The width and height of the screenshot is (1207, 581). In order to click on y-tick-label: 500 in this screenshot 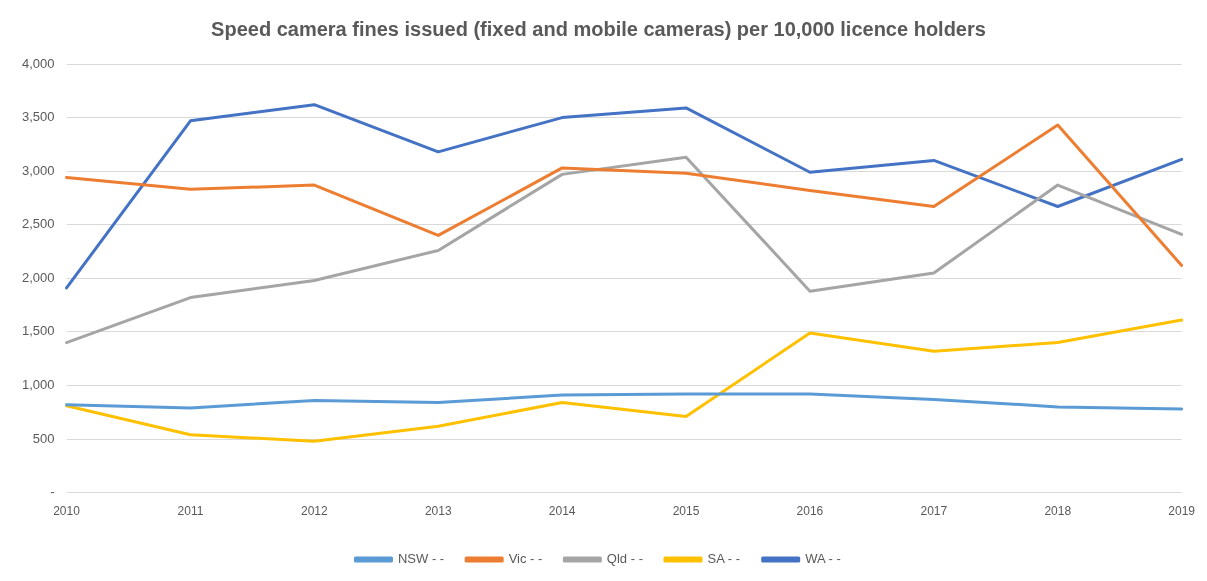, I will do `click(43, 438)`.